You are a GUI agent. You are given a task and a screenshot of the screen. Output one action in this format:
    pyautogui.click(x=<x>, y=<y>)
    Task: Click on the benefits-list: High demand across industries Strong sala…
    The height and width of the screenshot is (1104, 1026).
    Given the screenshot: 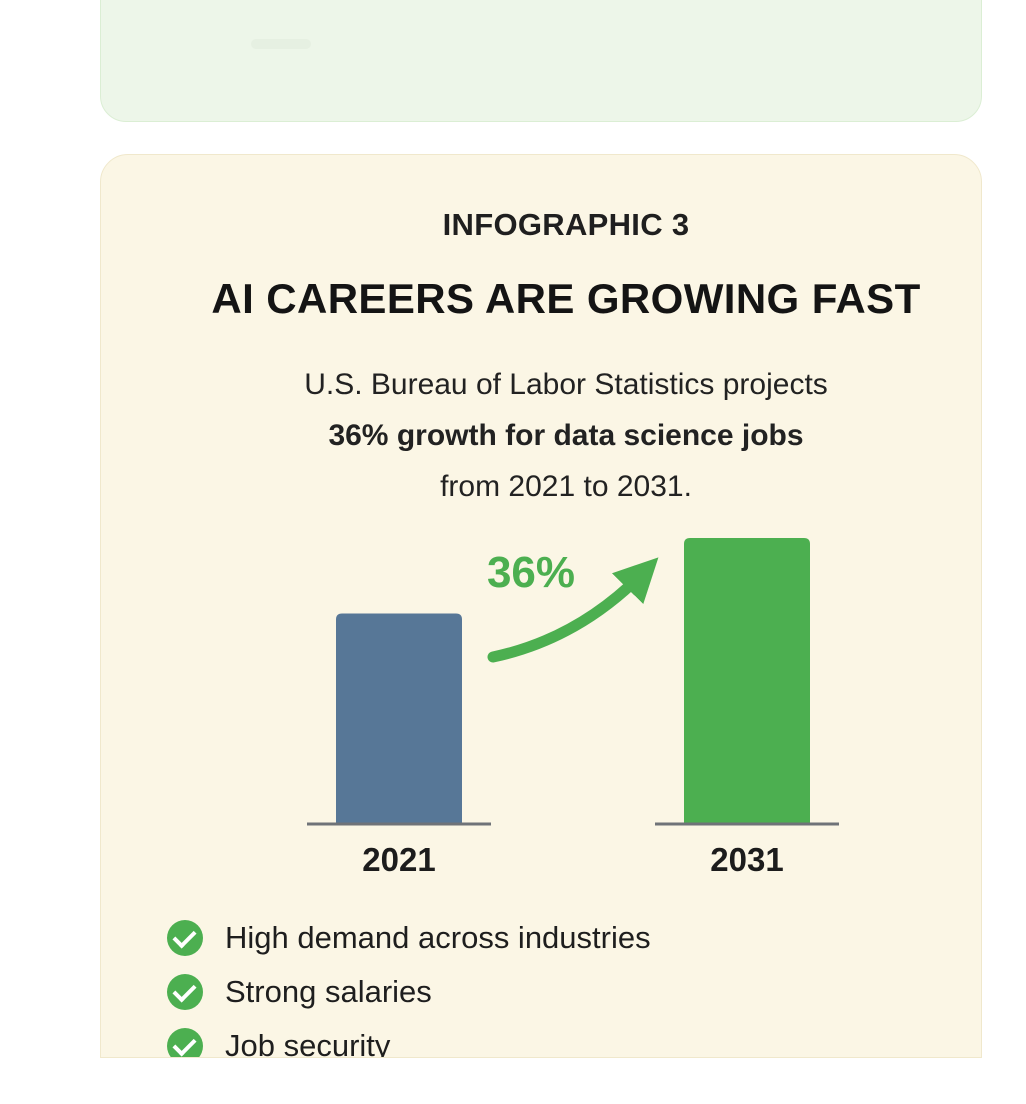 What is the action you would take?
    pyautogui.click(x=409, y=984)
    